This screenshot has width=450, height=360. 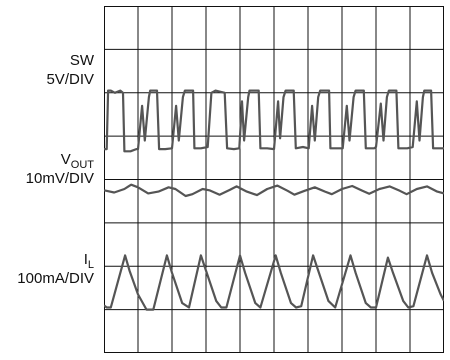 I want to click on vout-channel-scale: 10mV/DIV, so click(x=59, y=178).